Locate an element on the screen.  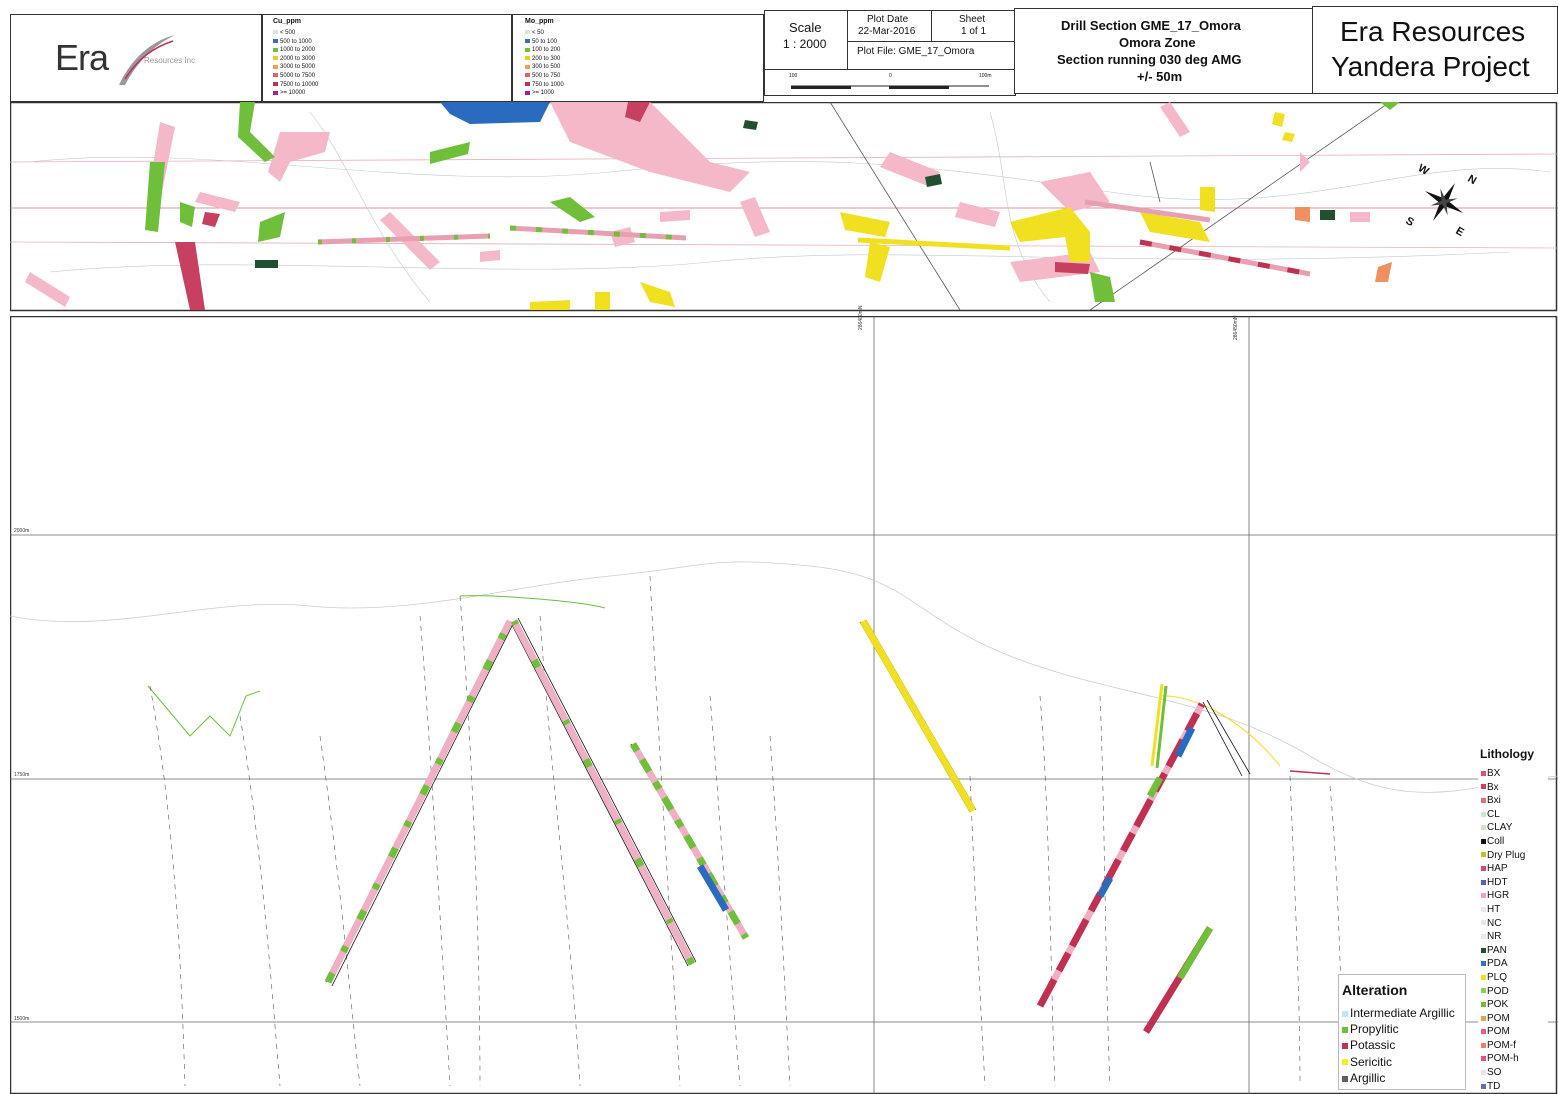
mo-legend-item: 200 to 300 is located at coordinates (544, 59).